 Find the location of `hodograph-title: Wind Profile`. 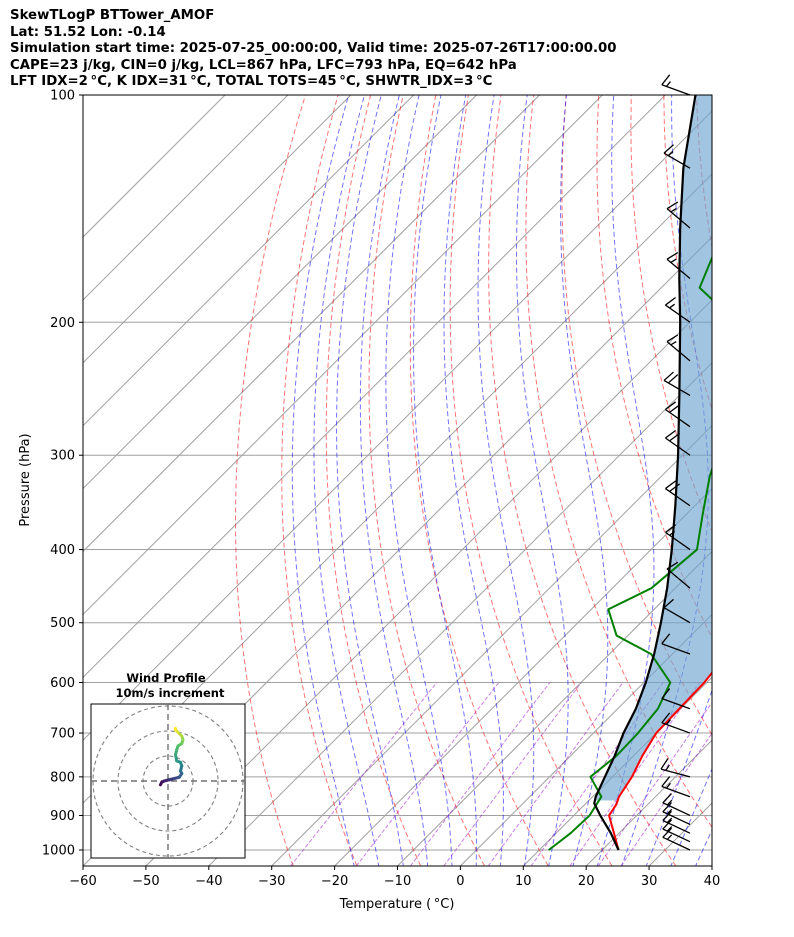

hodograph-title: Wind Profile is located at coordinates (166, 678).